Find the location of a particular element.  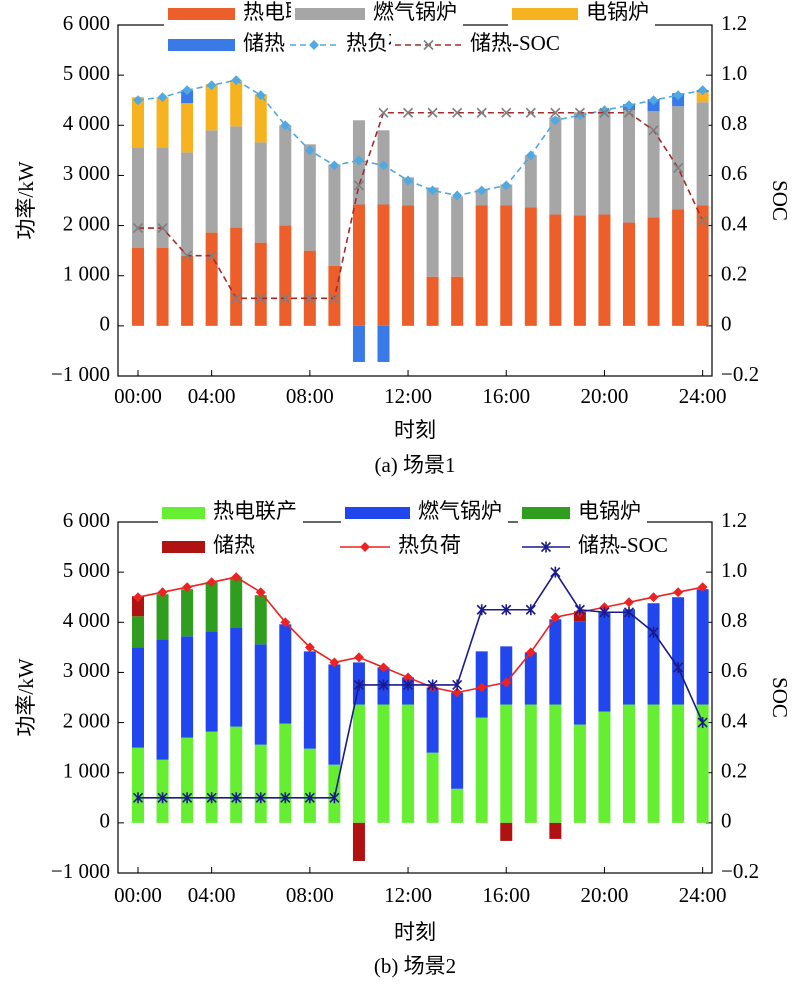

caption: (b) 场景2 is located at coordinates (415, 966).